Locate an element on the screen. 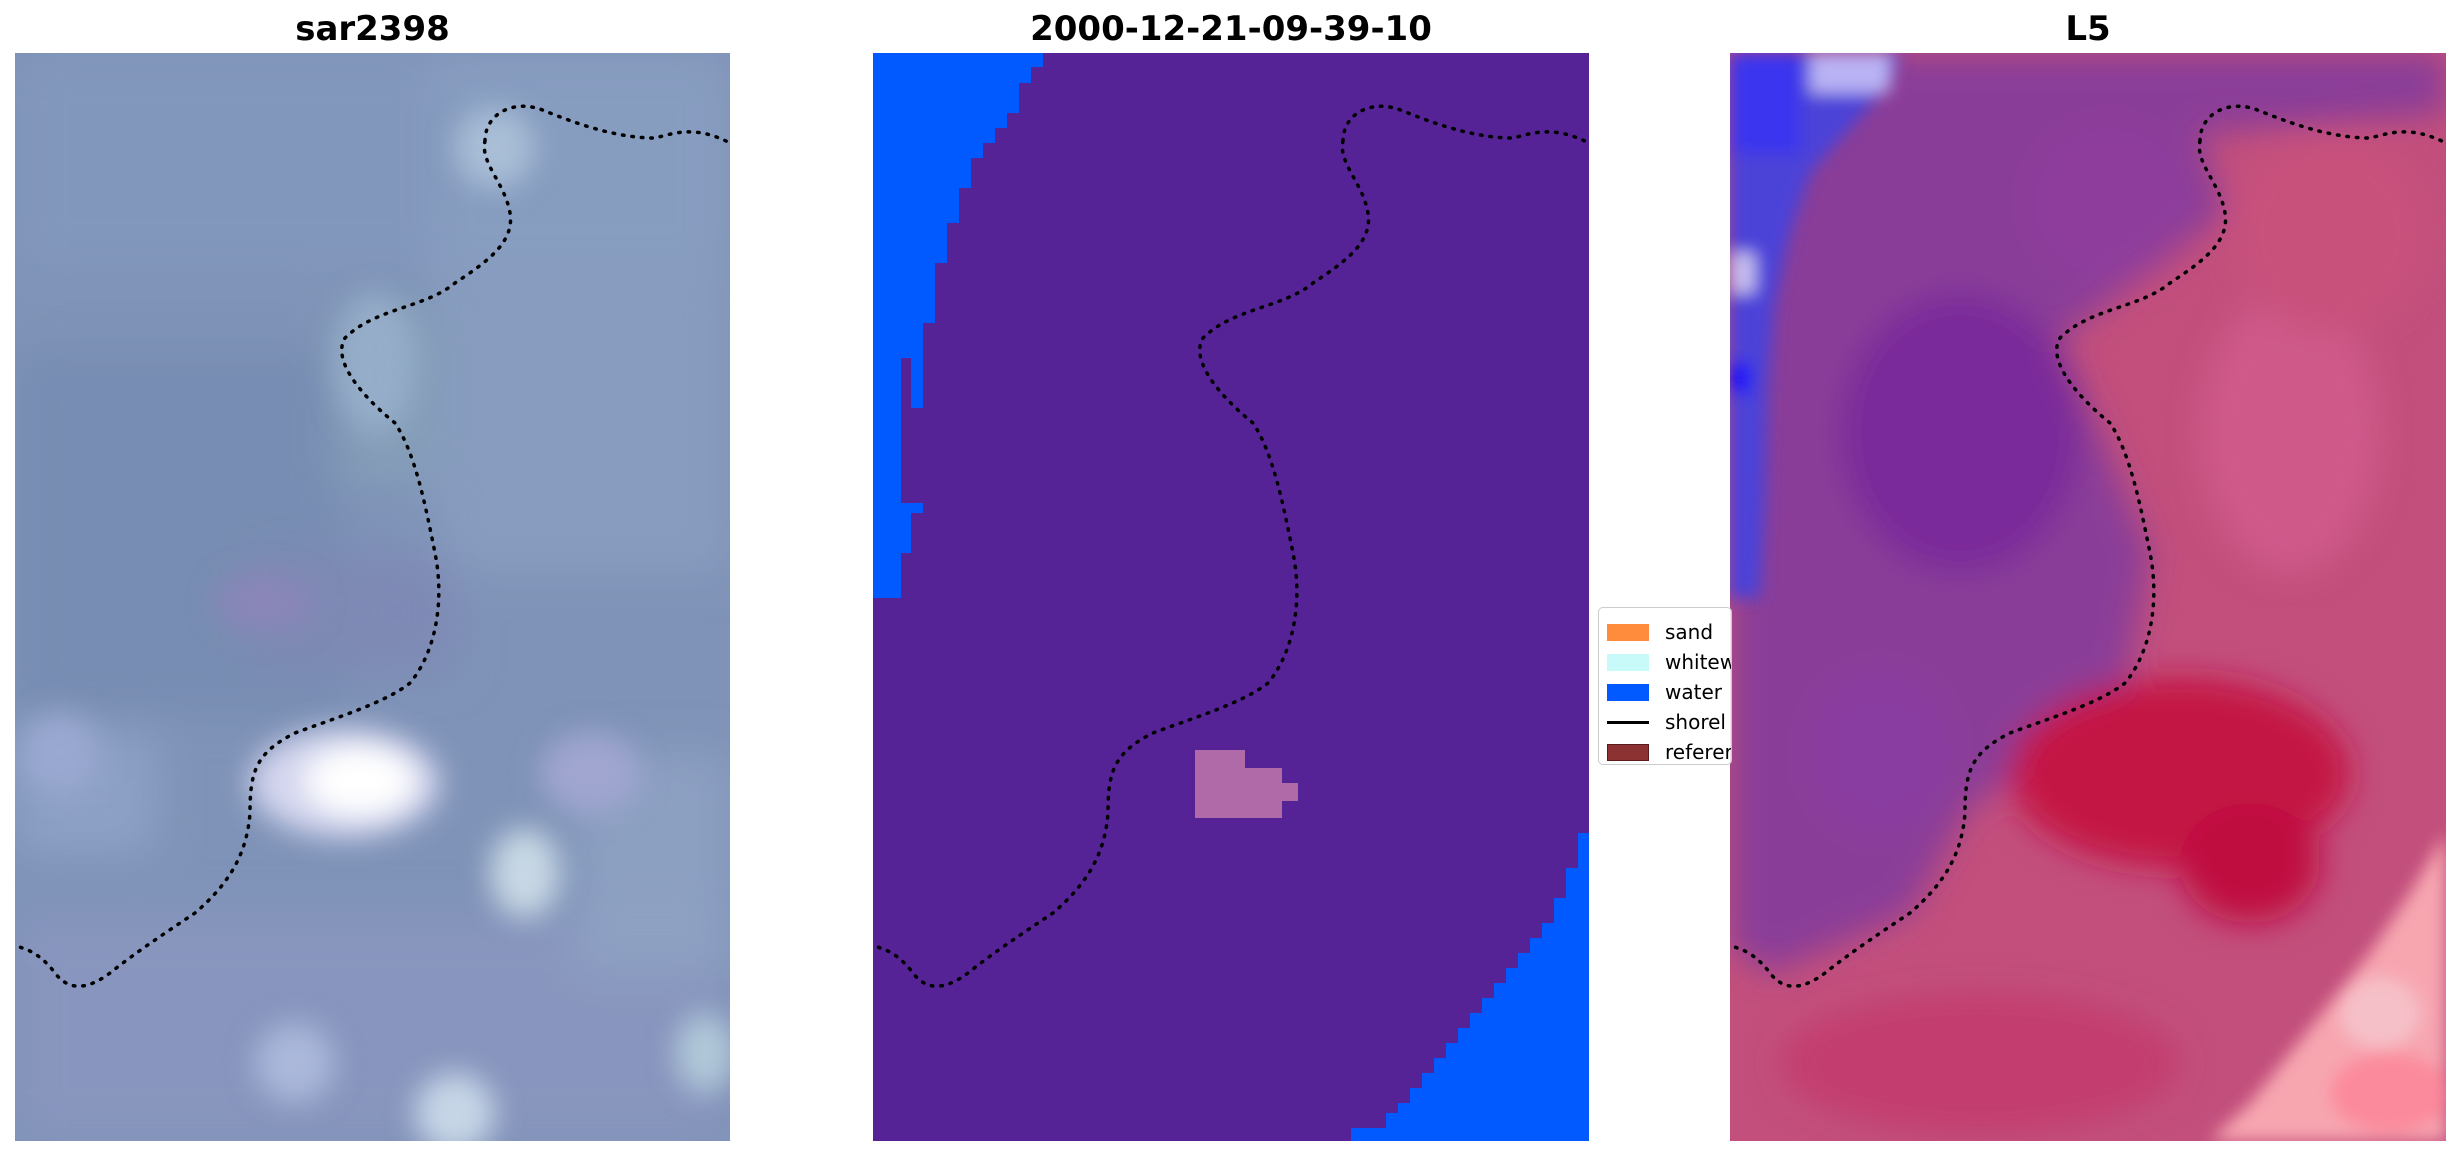 The image size is (2460, 1157). water-swatch is located at coordinates (1628, 692).